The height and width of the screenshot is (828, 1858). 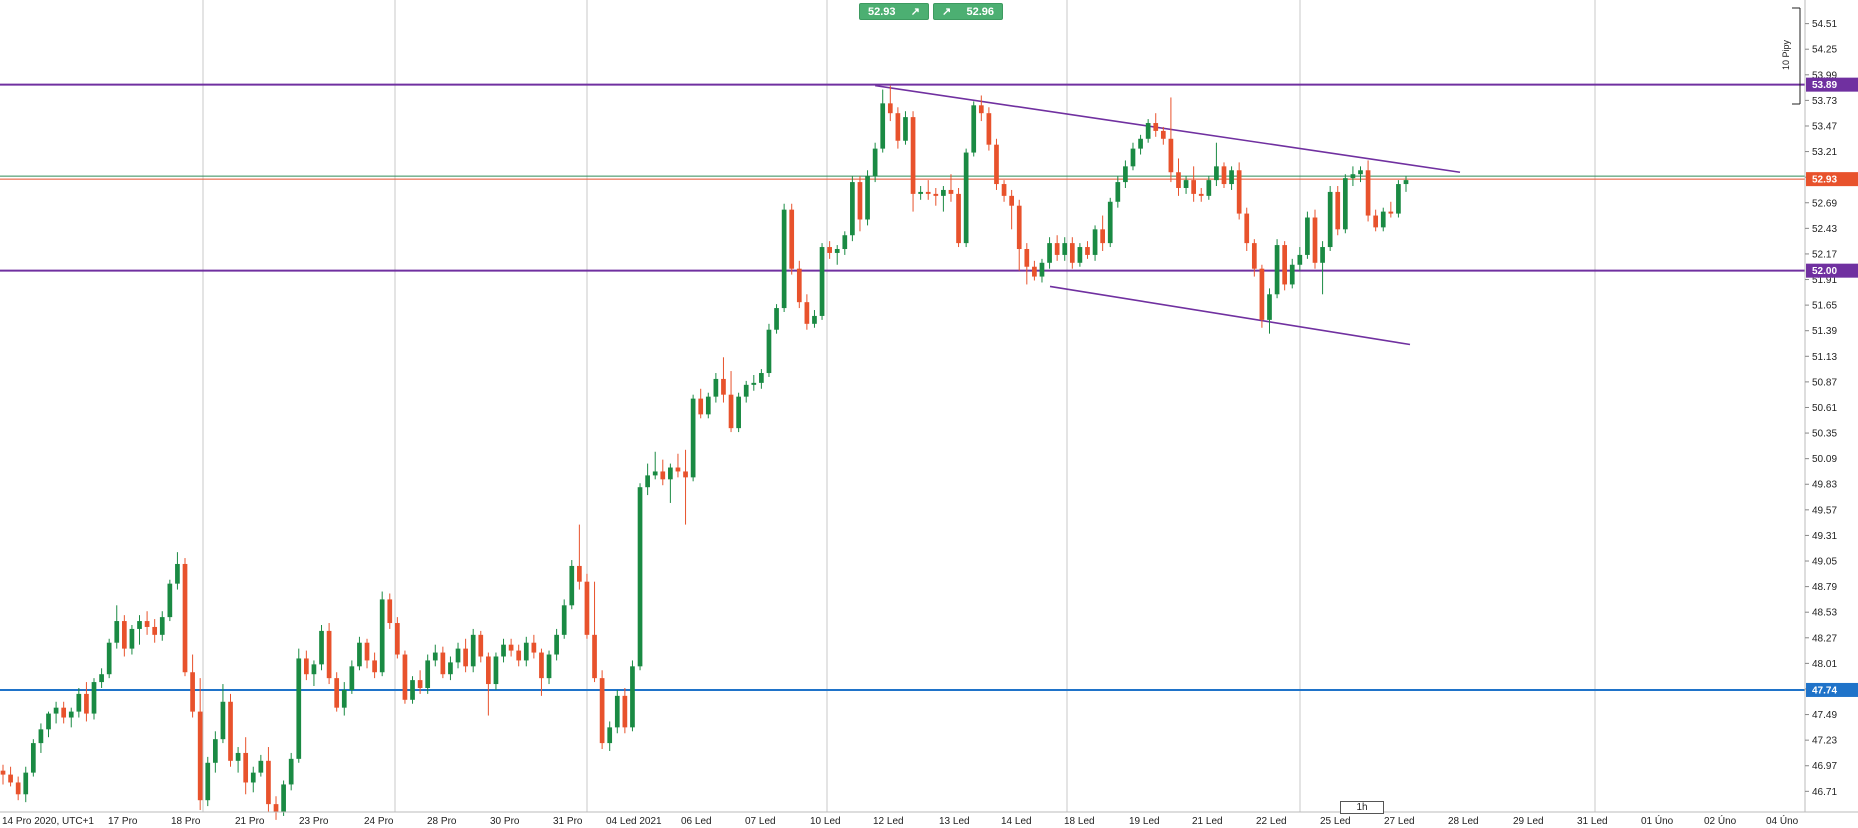 I want to click on timeframe-selector: 1h, so click(x=1362, y=807).